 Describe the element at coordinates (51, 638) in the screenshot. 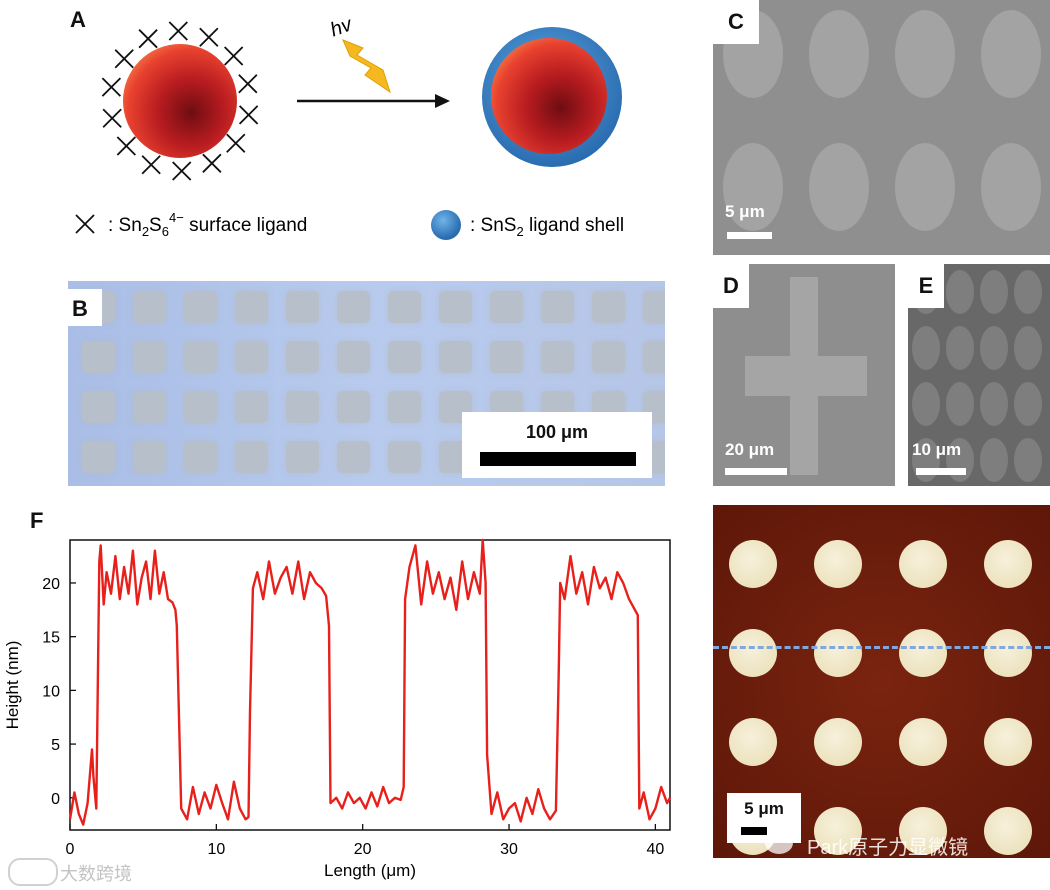

I see `y-tick-label: 15` at that location.